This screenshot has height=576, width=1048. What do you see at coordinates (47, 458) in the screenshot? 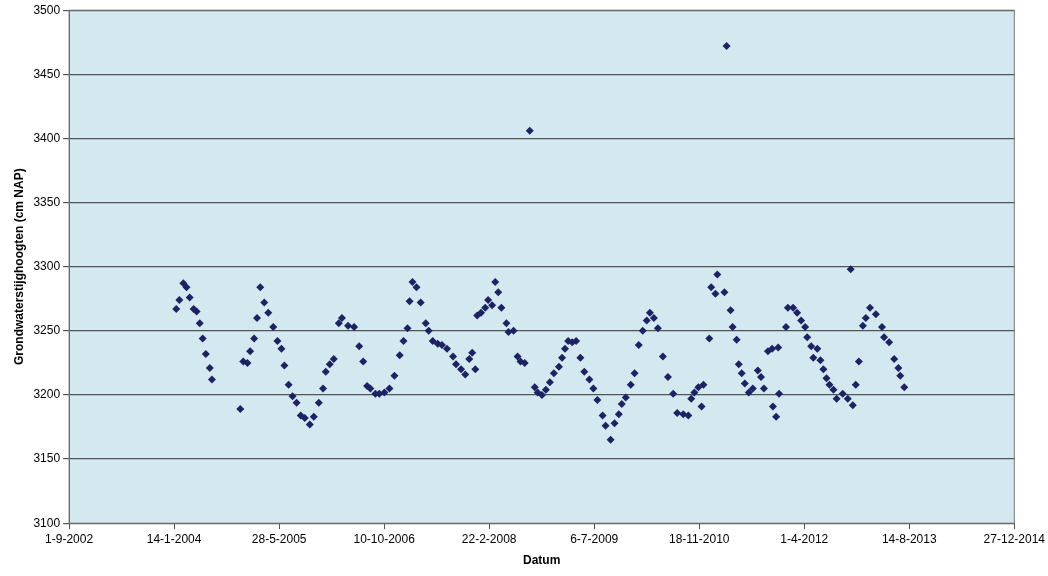
I see `y-tick-label: 3150` at bounding box center [47, 458].